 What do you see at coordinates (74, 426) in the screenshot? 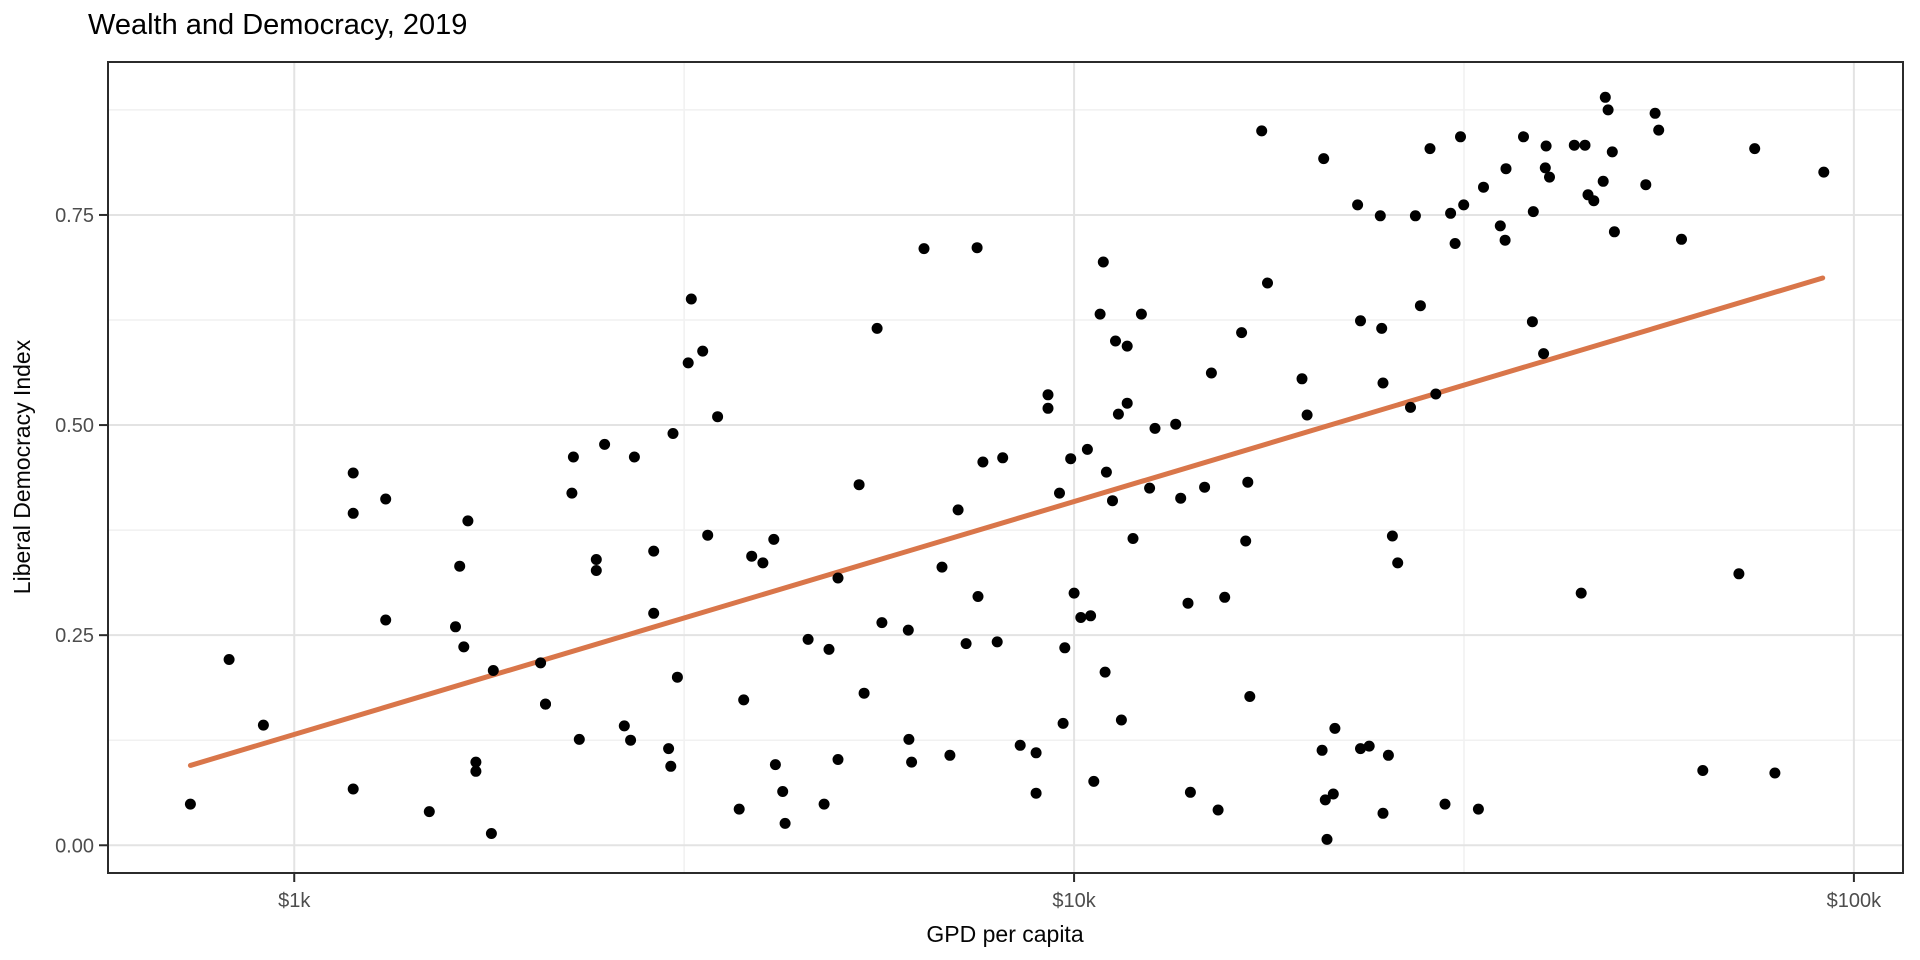
I see `y-tick-label: 0.50` at bounding box center [74, 426].